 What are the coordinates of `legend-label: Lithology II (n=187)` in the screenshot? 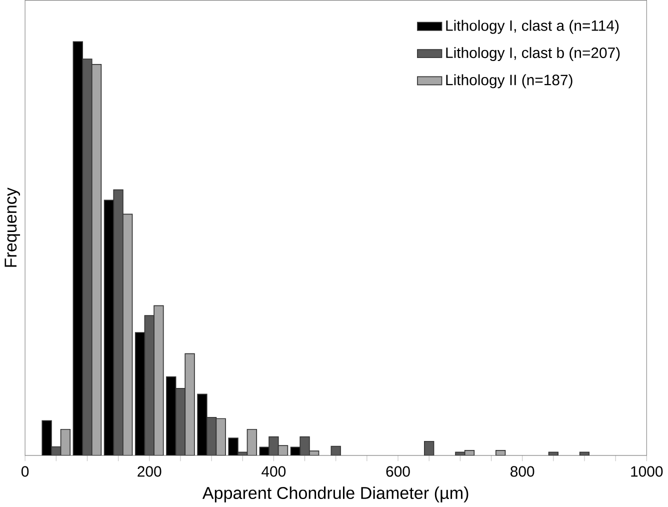 It's located at (509, 81).